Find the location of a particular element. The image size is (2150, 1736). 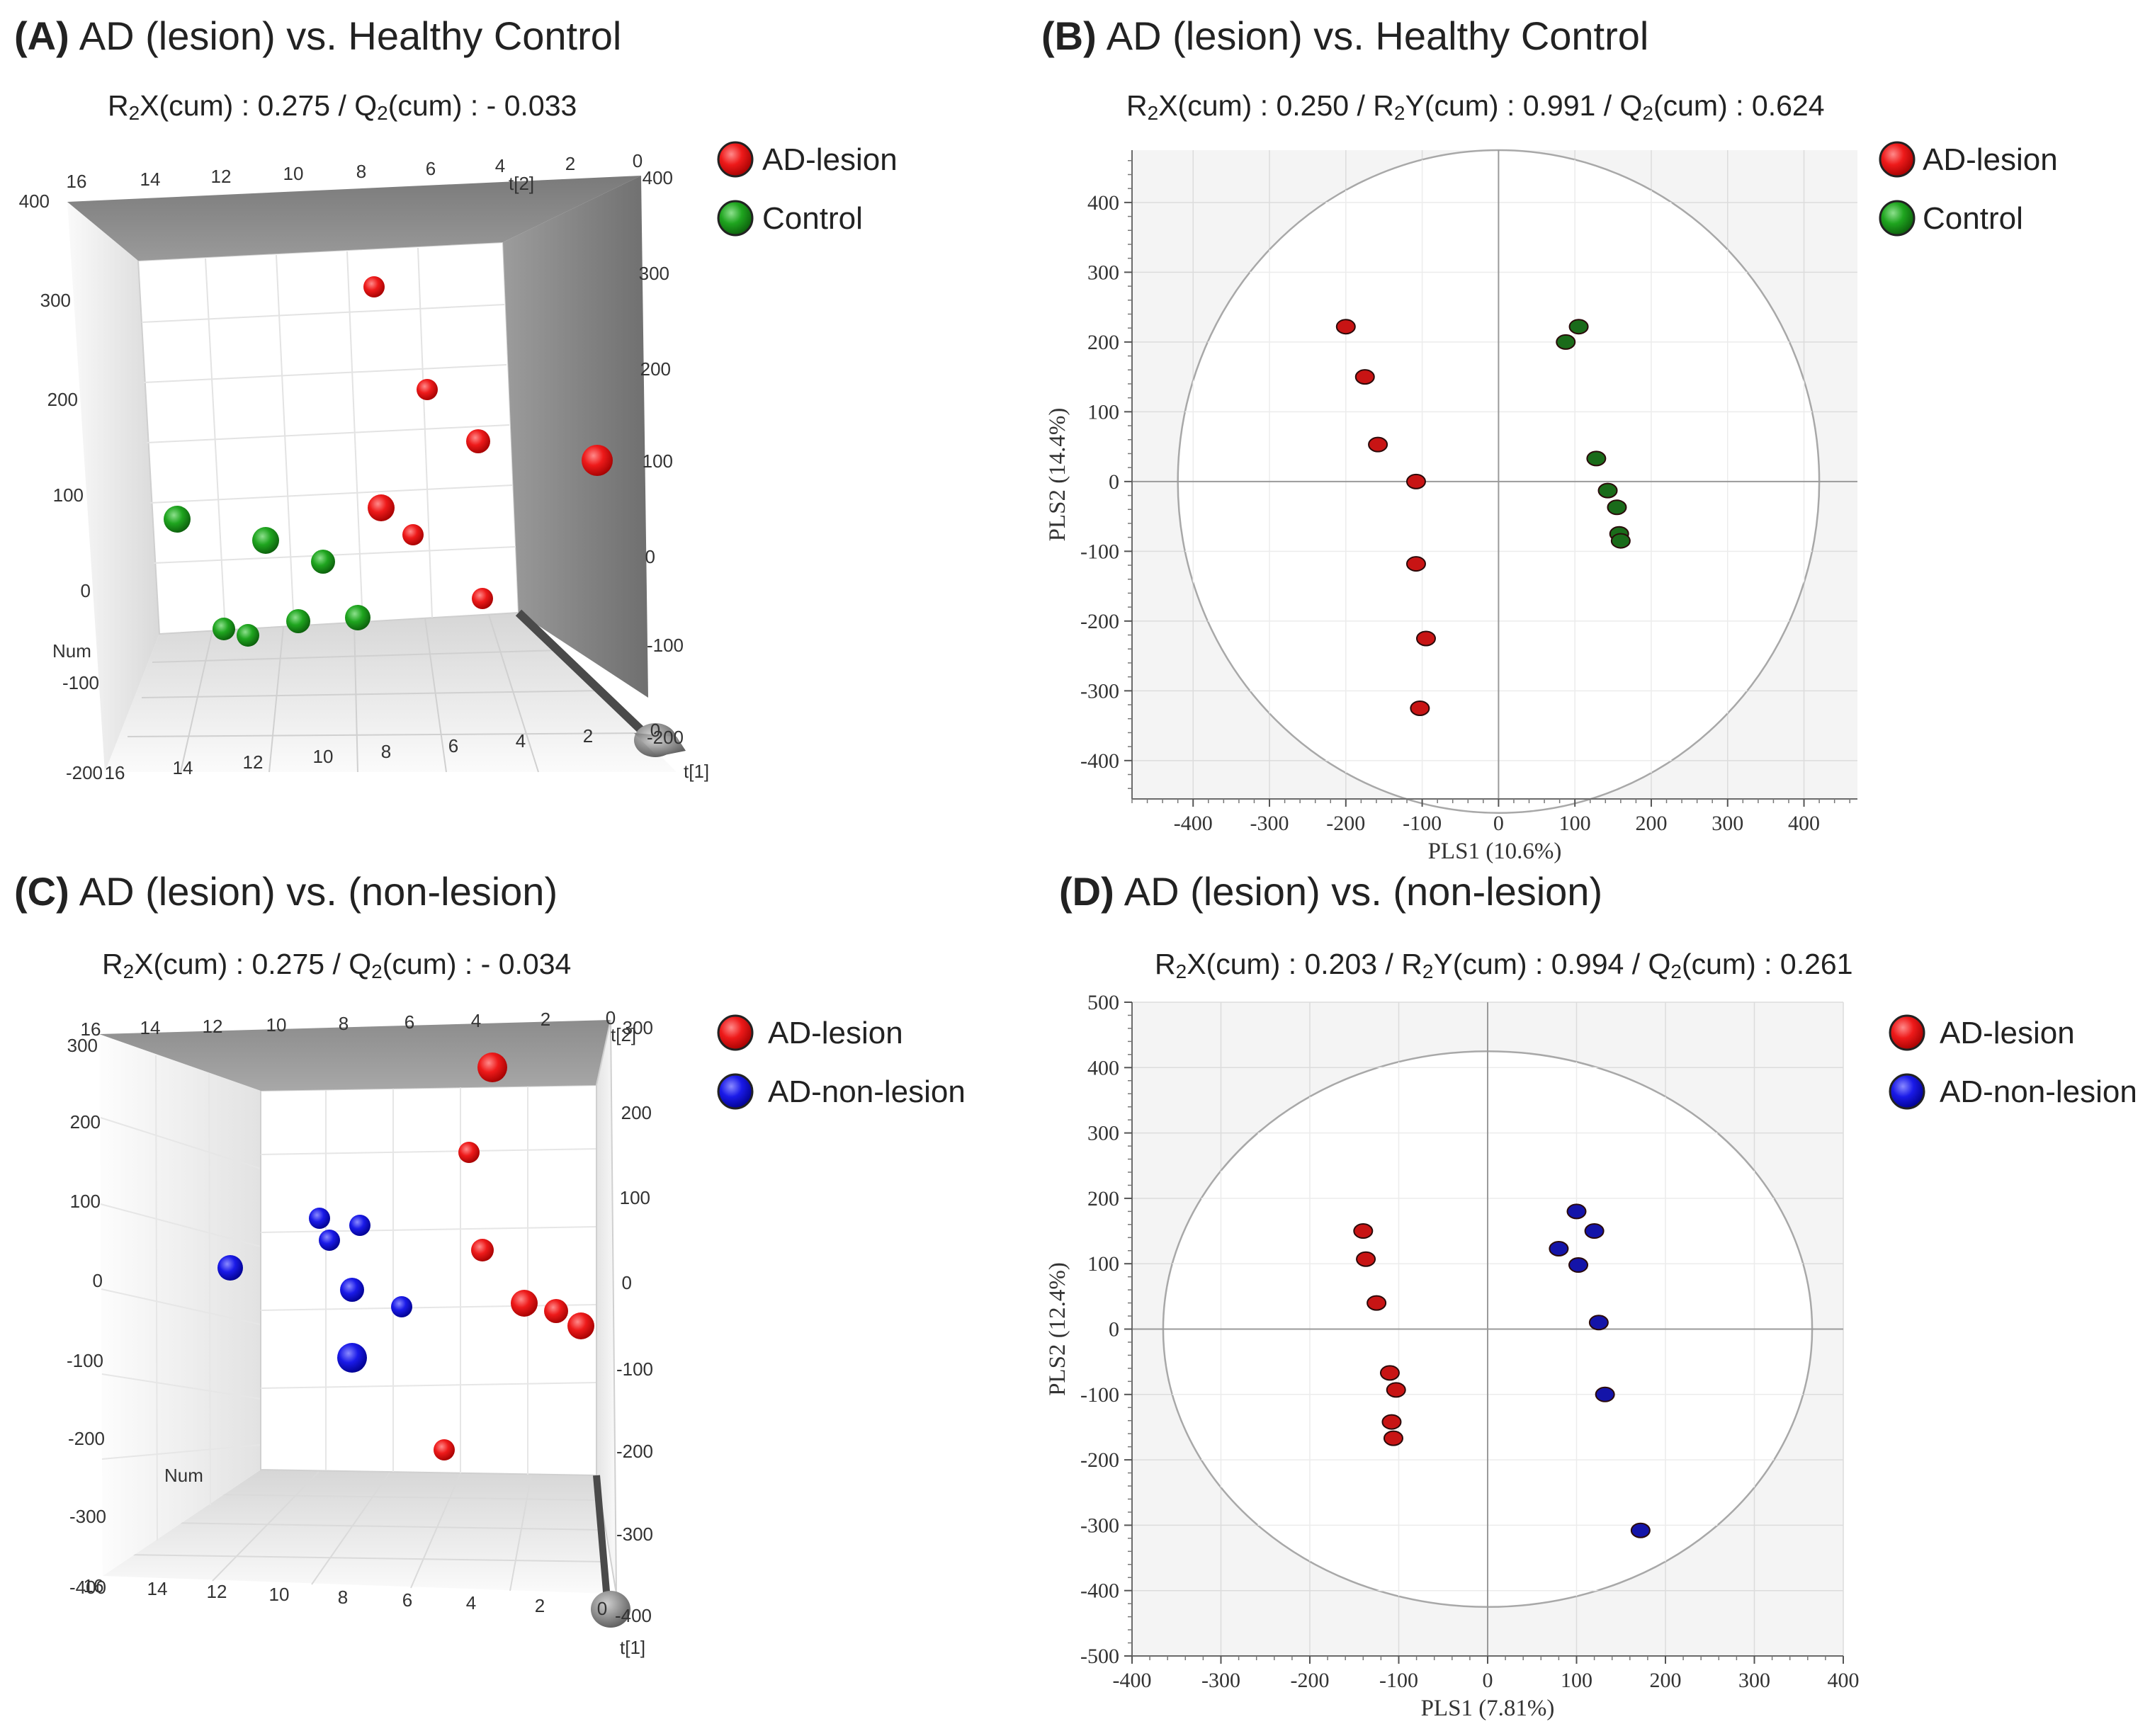

legend-label-control: Control is located at coordinates (812, 218).